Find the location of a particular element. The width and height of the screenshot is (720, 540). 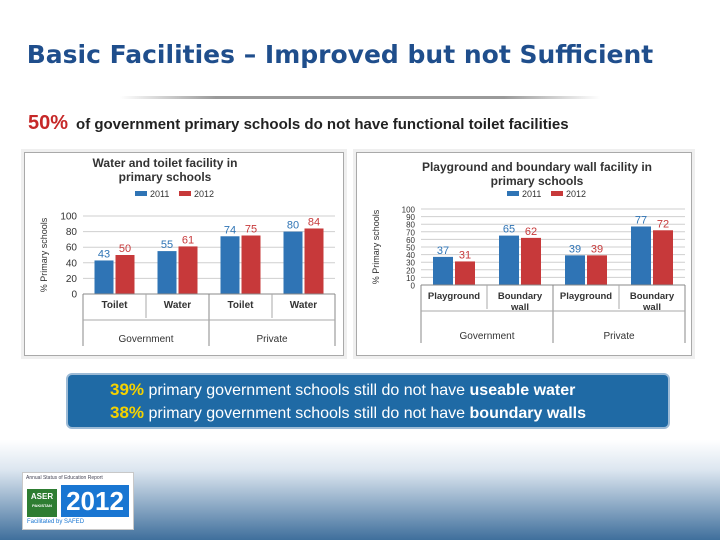

y-tick-label: 70 is located at coordinates (410, 232).